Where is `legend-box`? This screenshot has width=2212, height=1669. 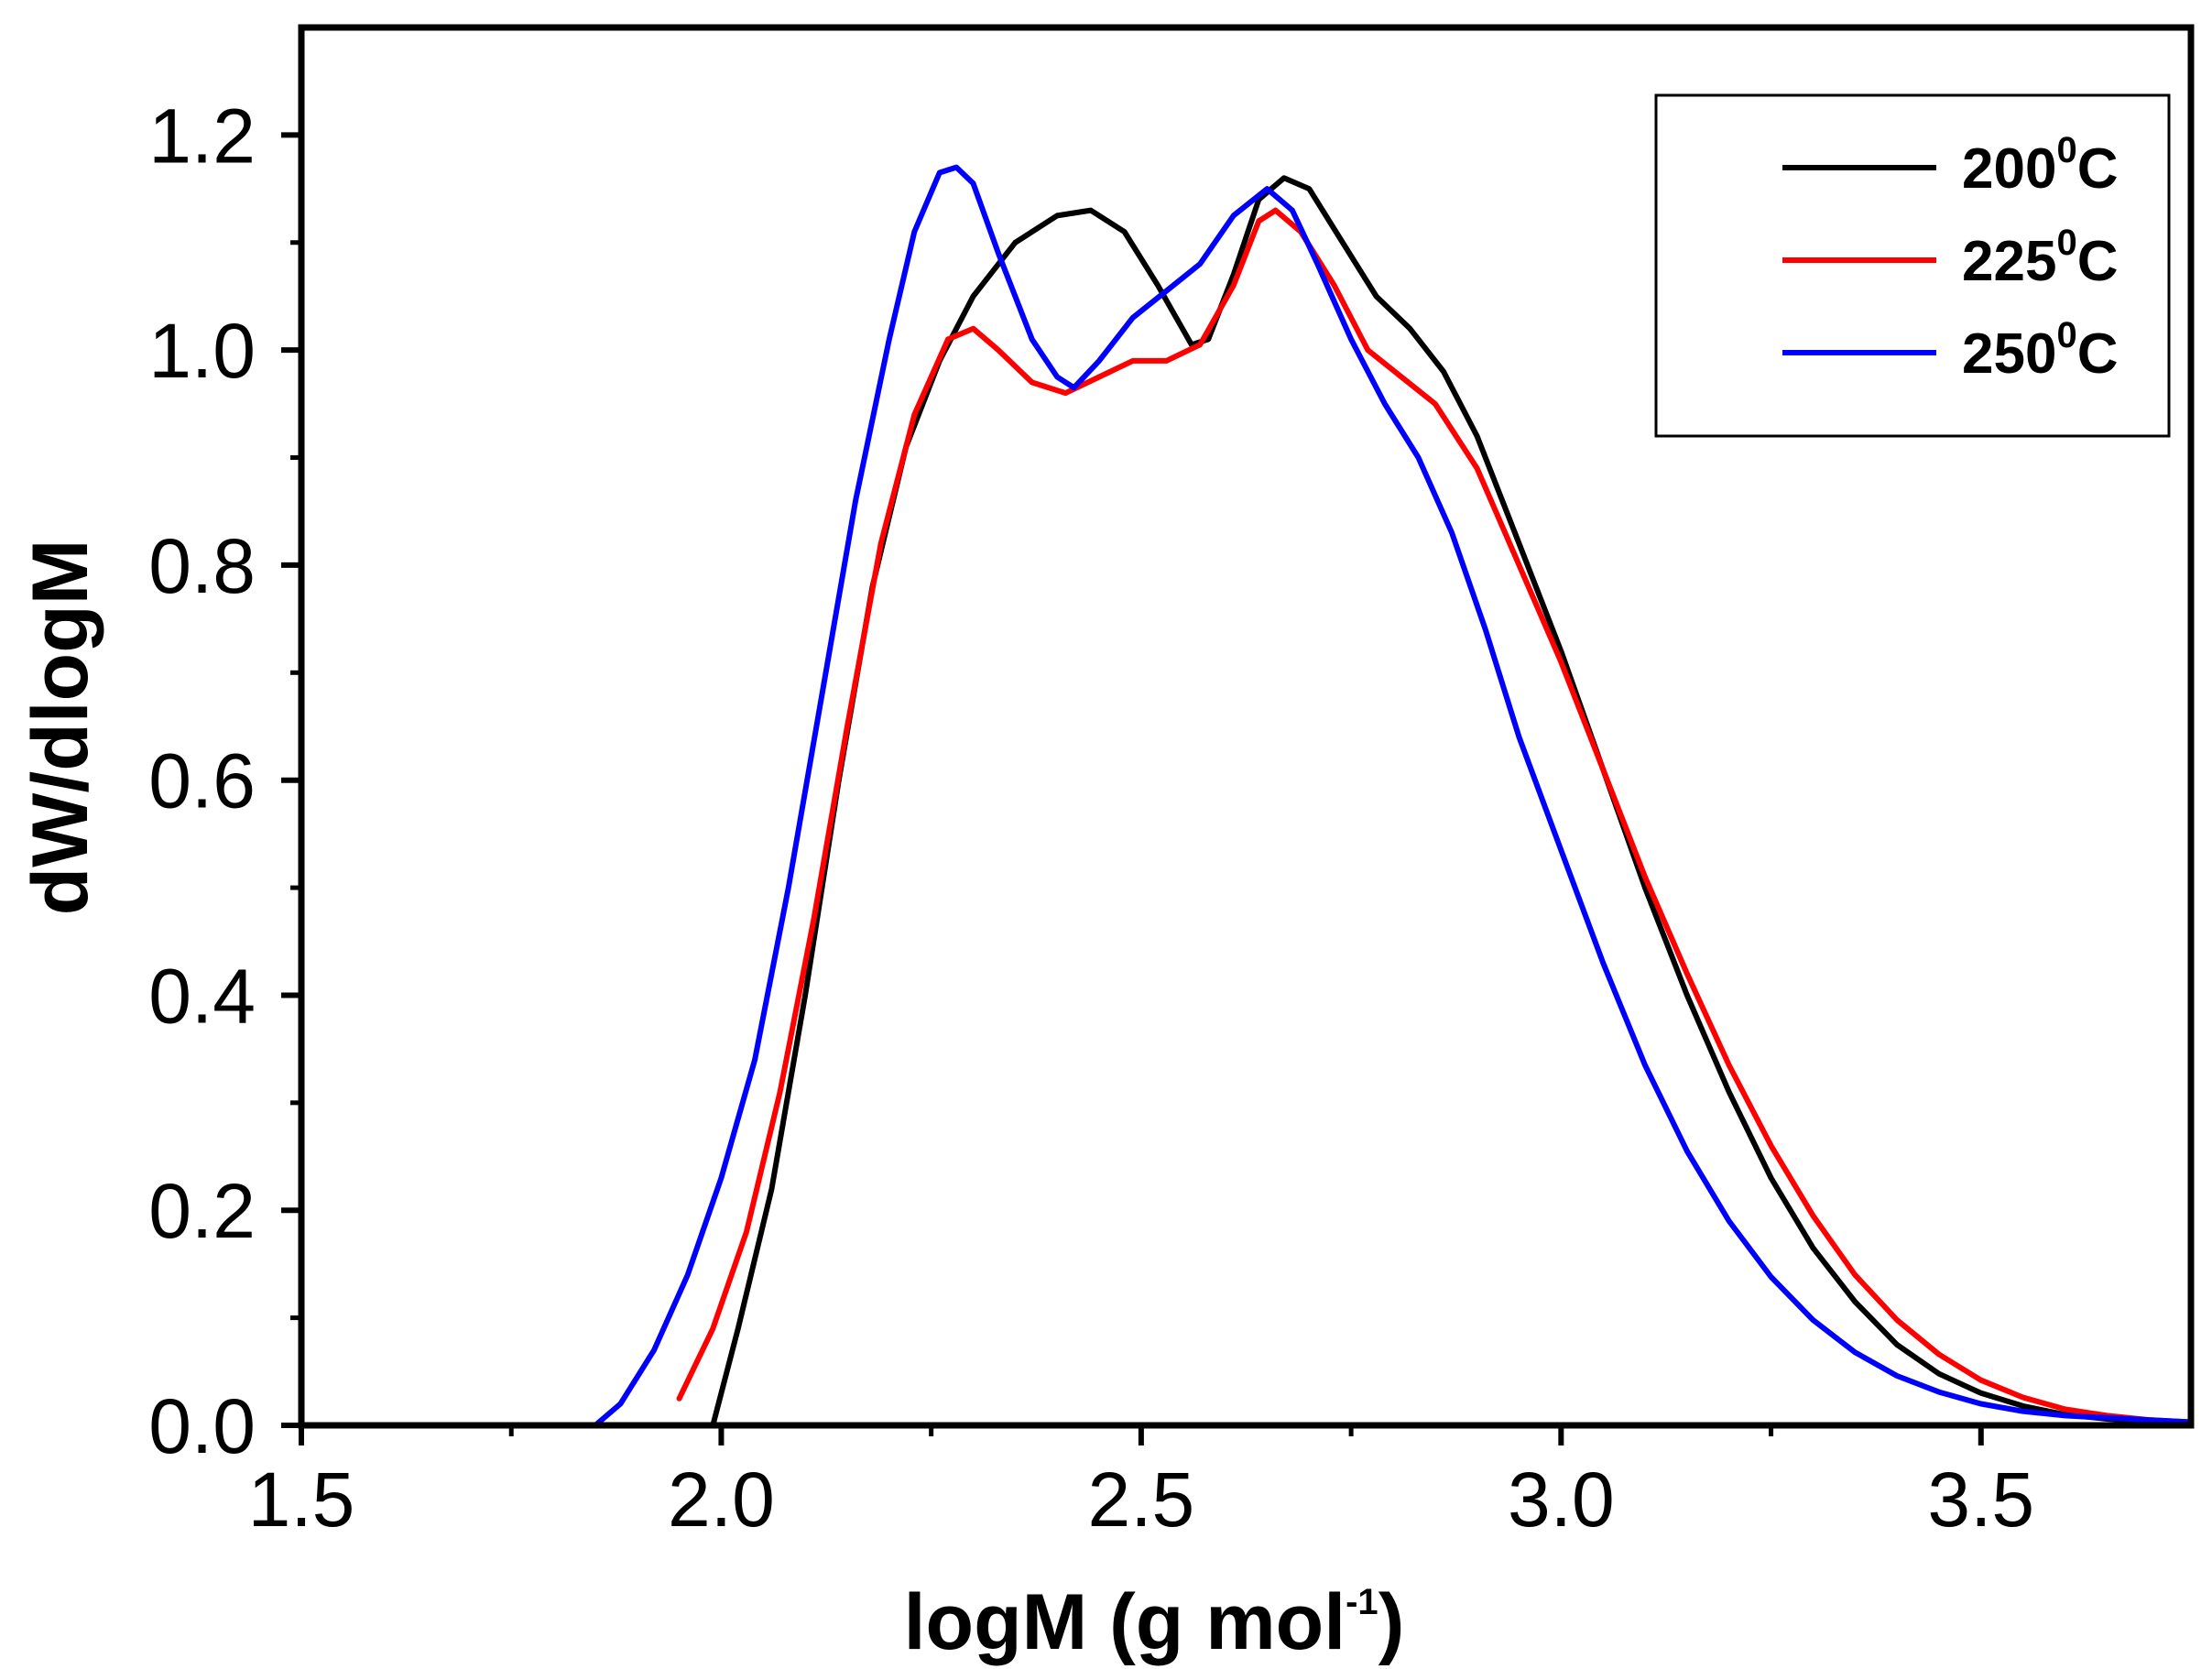
legend-box is located at coordinates (1913, 265).